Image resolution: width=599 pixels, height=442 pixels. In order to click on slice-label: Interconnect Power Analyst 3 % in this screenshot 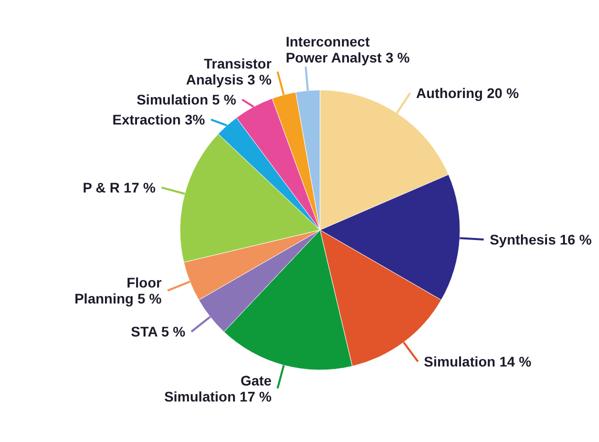, I will do `click(348, 50)`.